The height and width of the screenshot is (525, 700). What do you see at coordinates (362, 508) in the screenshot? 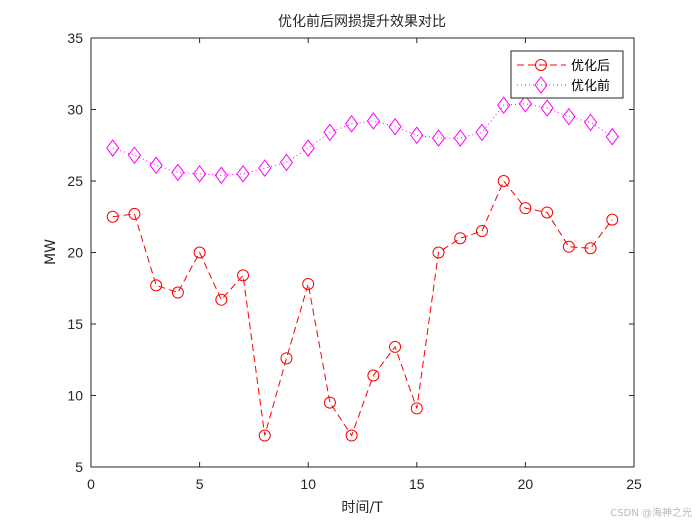
I see `x-axis-label: 时间/T` at bounding box center [362, 508].